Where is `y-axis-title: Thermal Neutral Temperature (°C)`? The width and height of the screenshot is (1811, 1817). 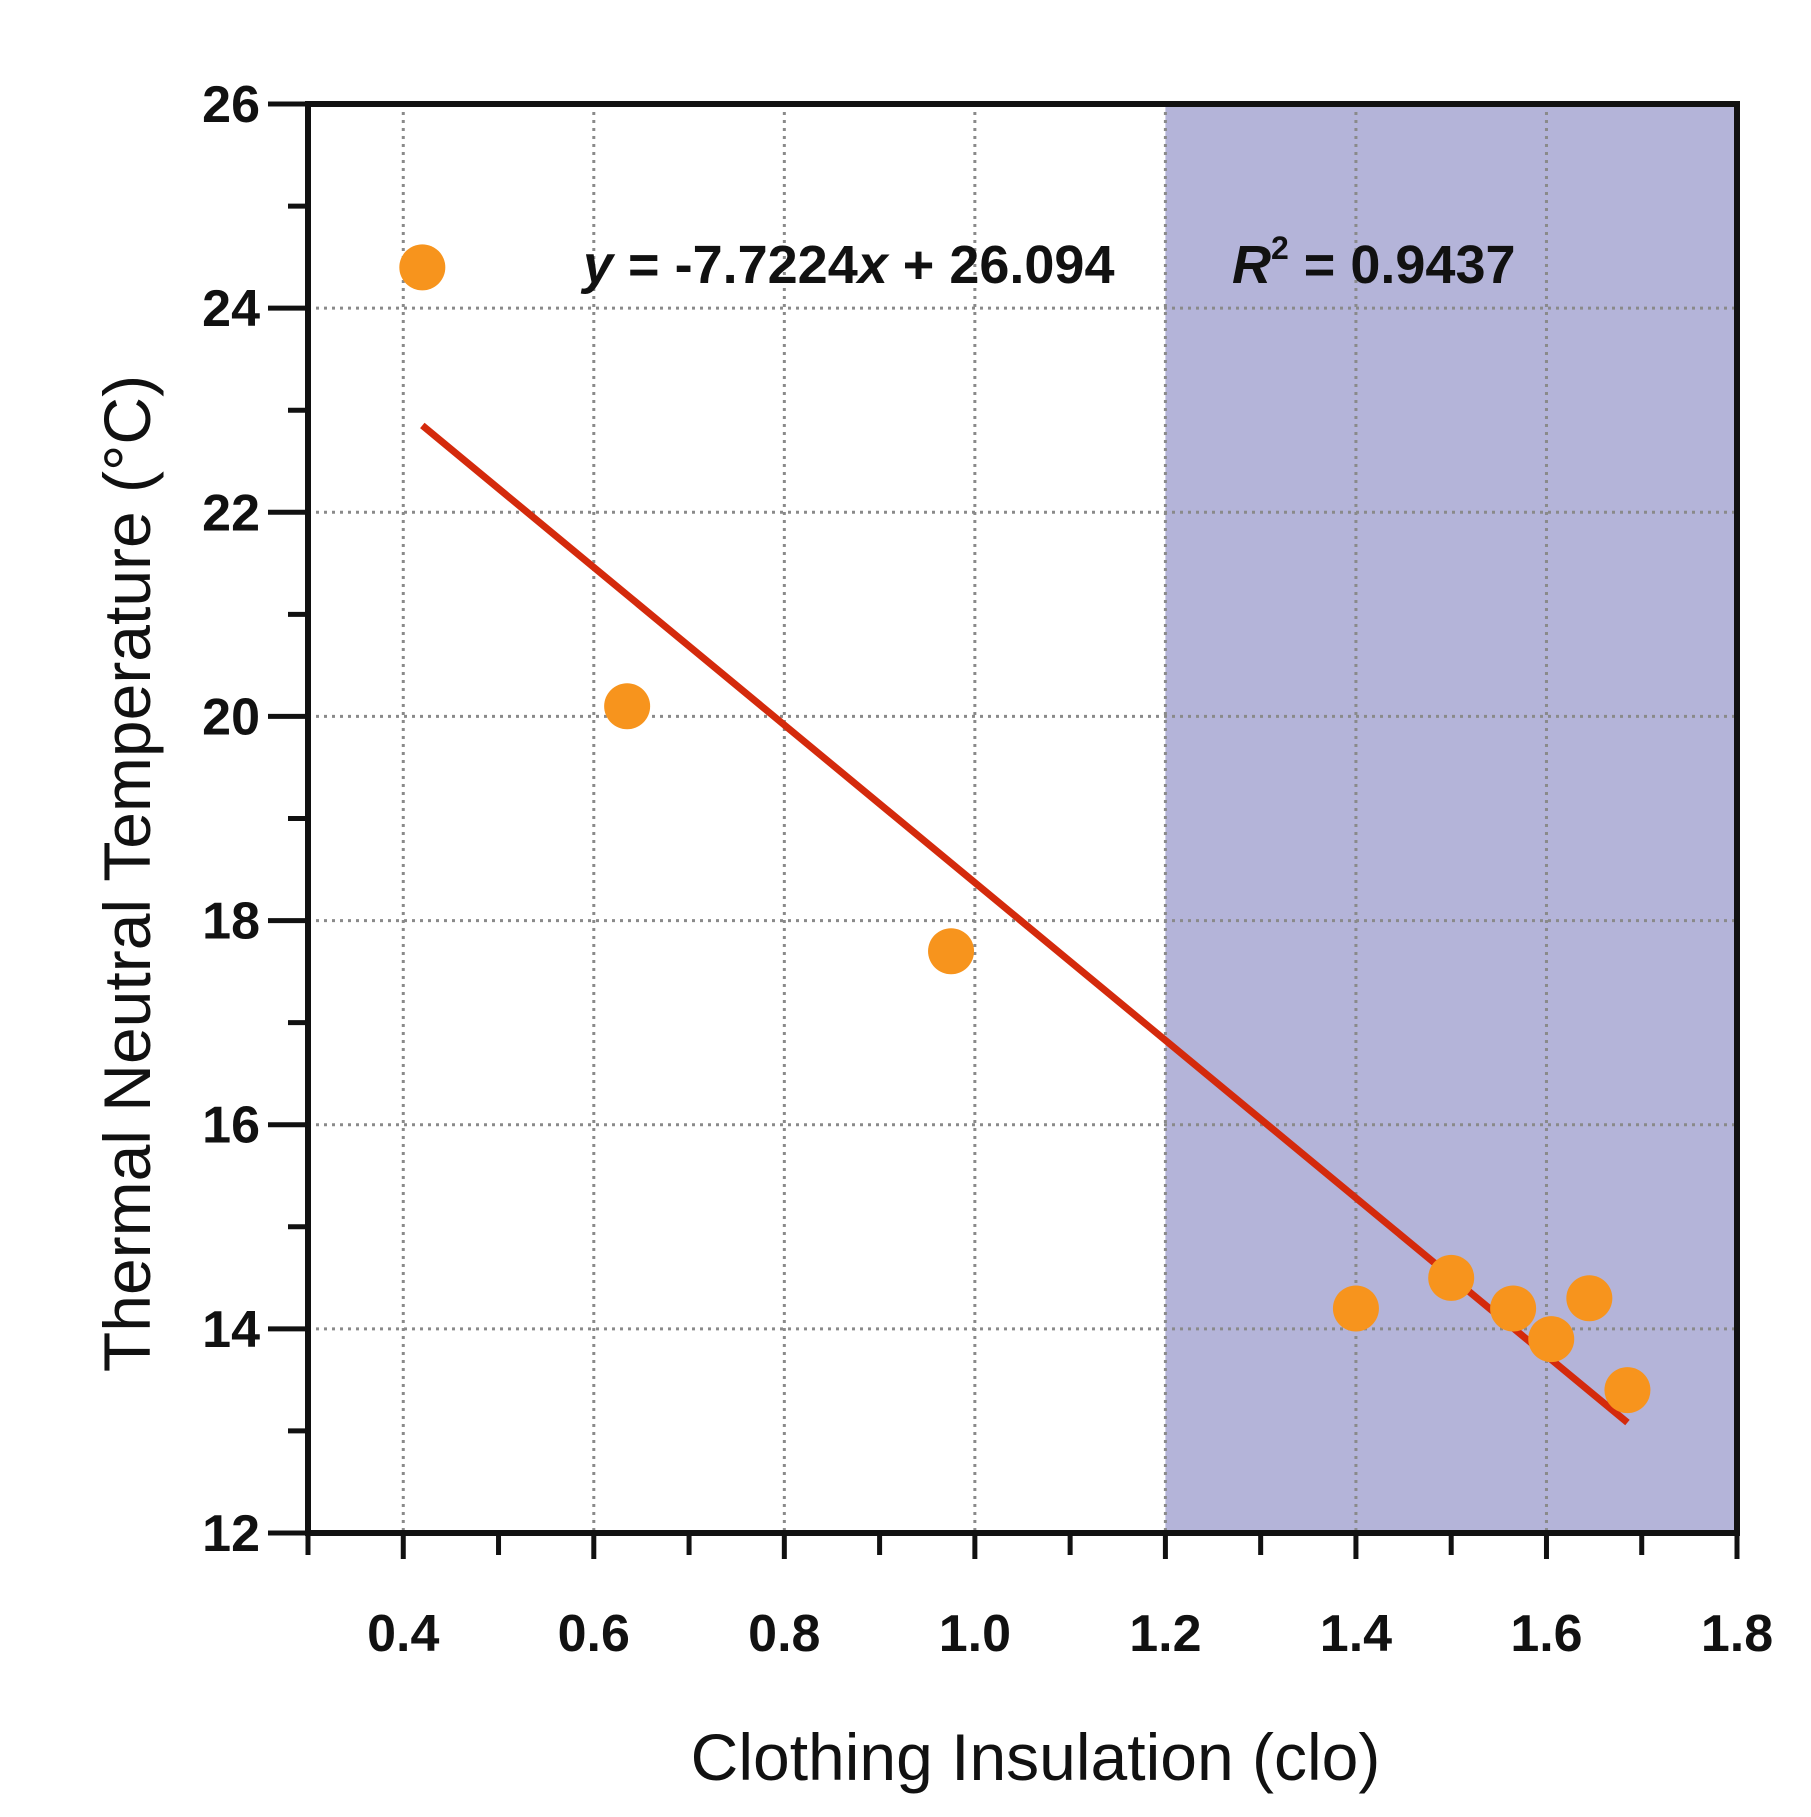 y-axis-title: Thermal Neutral Temperature (°C) is located at coordinates (127, 873).